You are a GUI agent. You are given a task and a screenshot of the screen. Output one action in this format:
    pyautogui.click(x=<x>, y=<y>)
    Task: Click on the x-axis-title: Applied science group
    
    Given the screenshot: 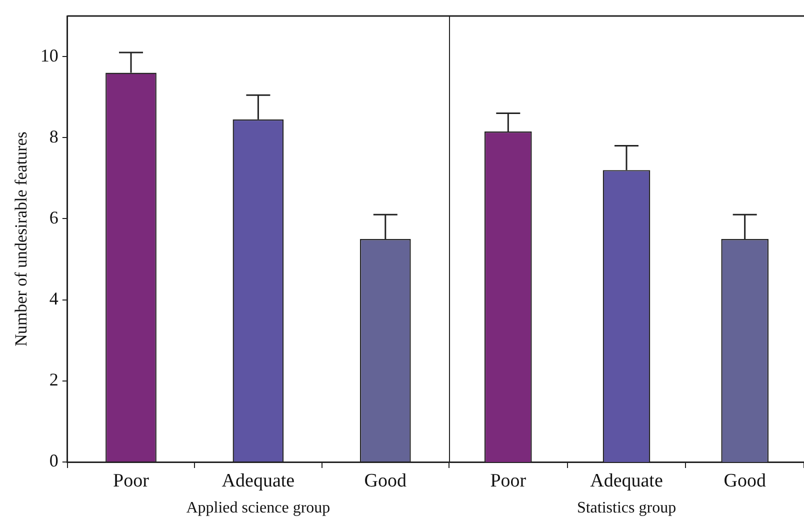 What is the action you would take?
    pyautogui.click(x=258, y=508)
    